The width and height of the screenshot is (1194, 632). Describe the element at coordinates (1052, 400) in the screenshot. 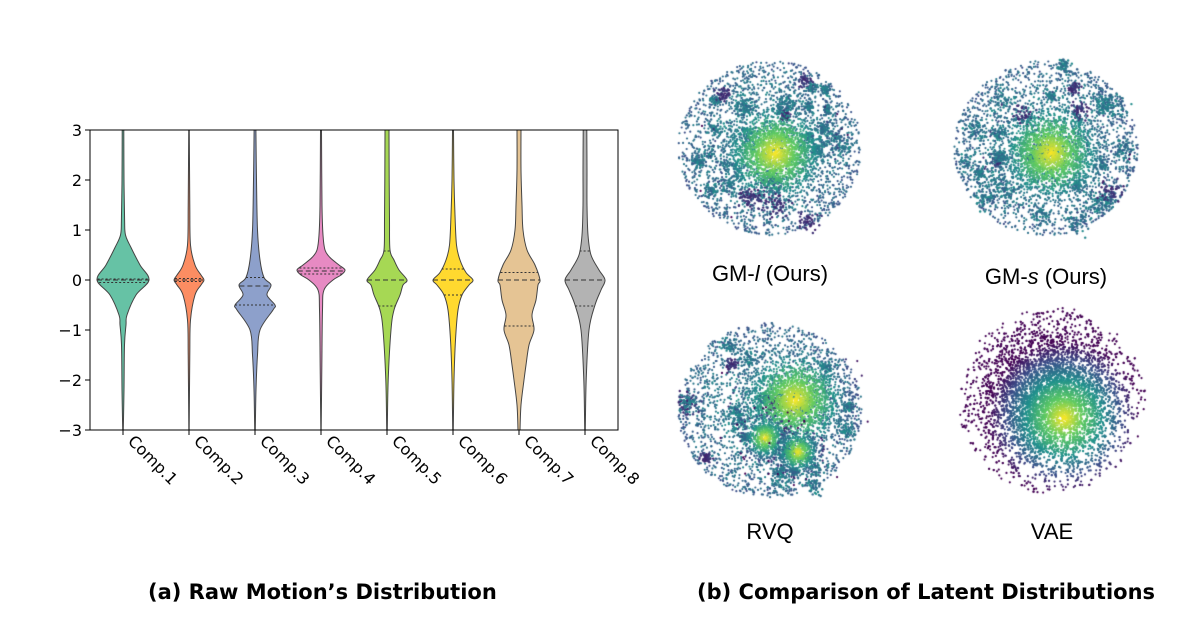

I see `scatter-vae` at that location.